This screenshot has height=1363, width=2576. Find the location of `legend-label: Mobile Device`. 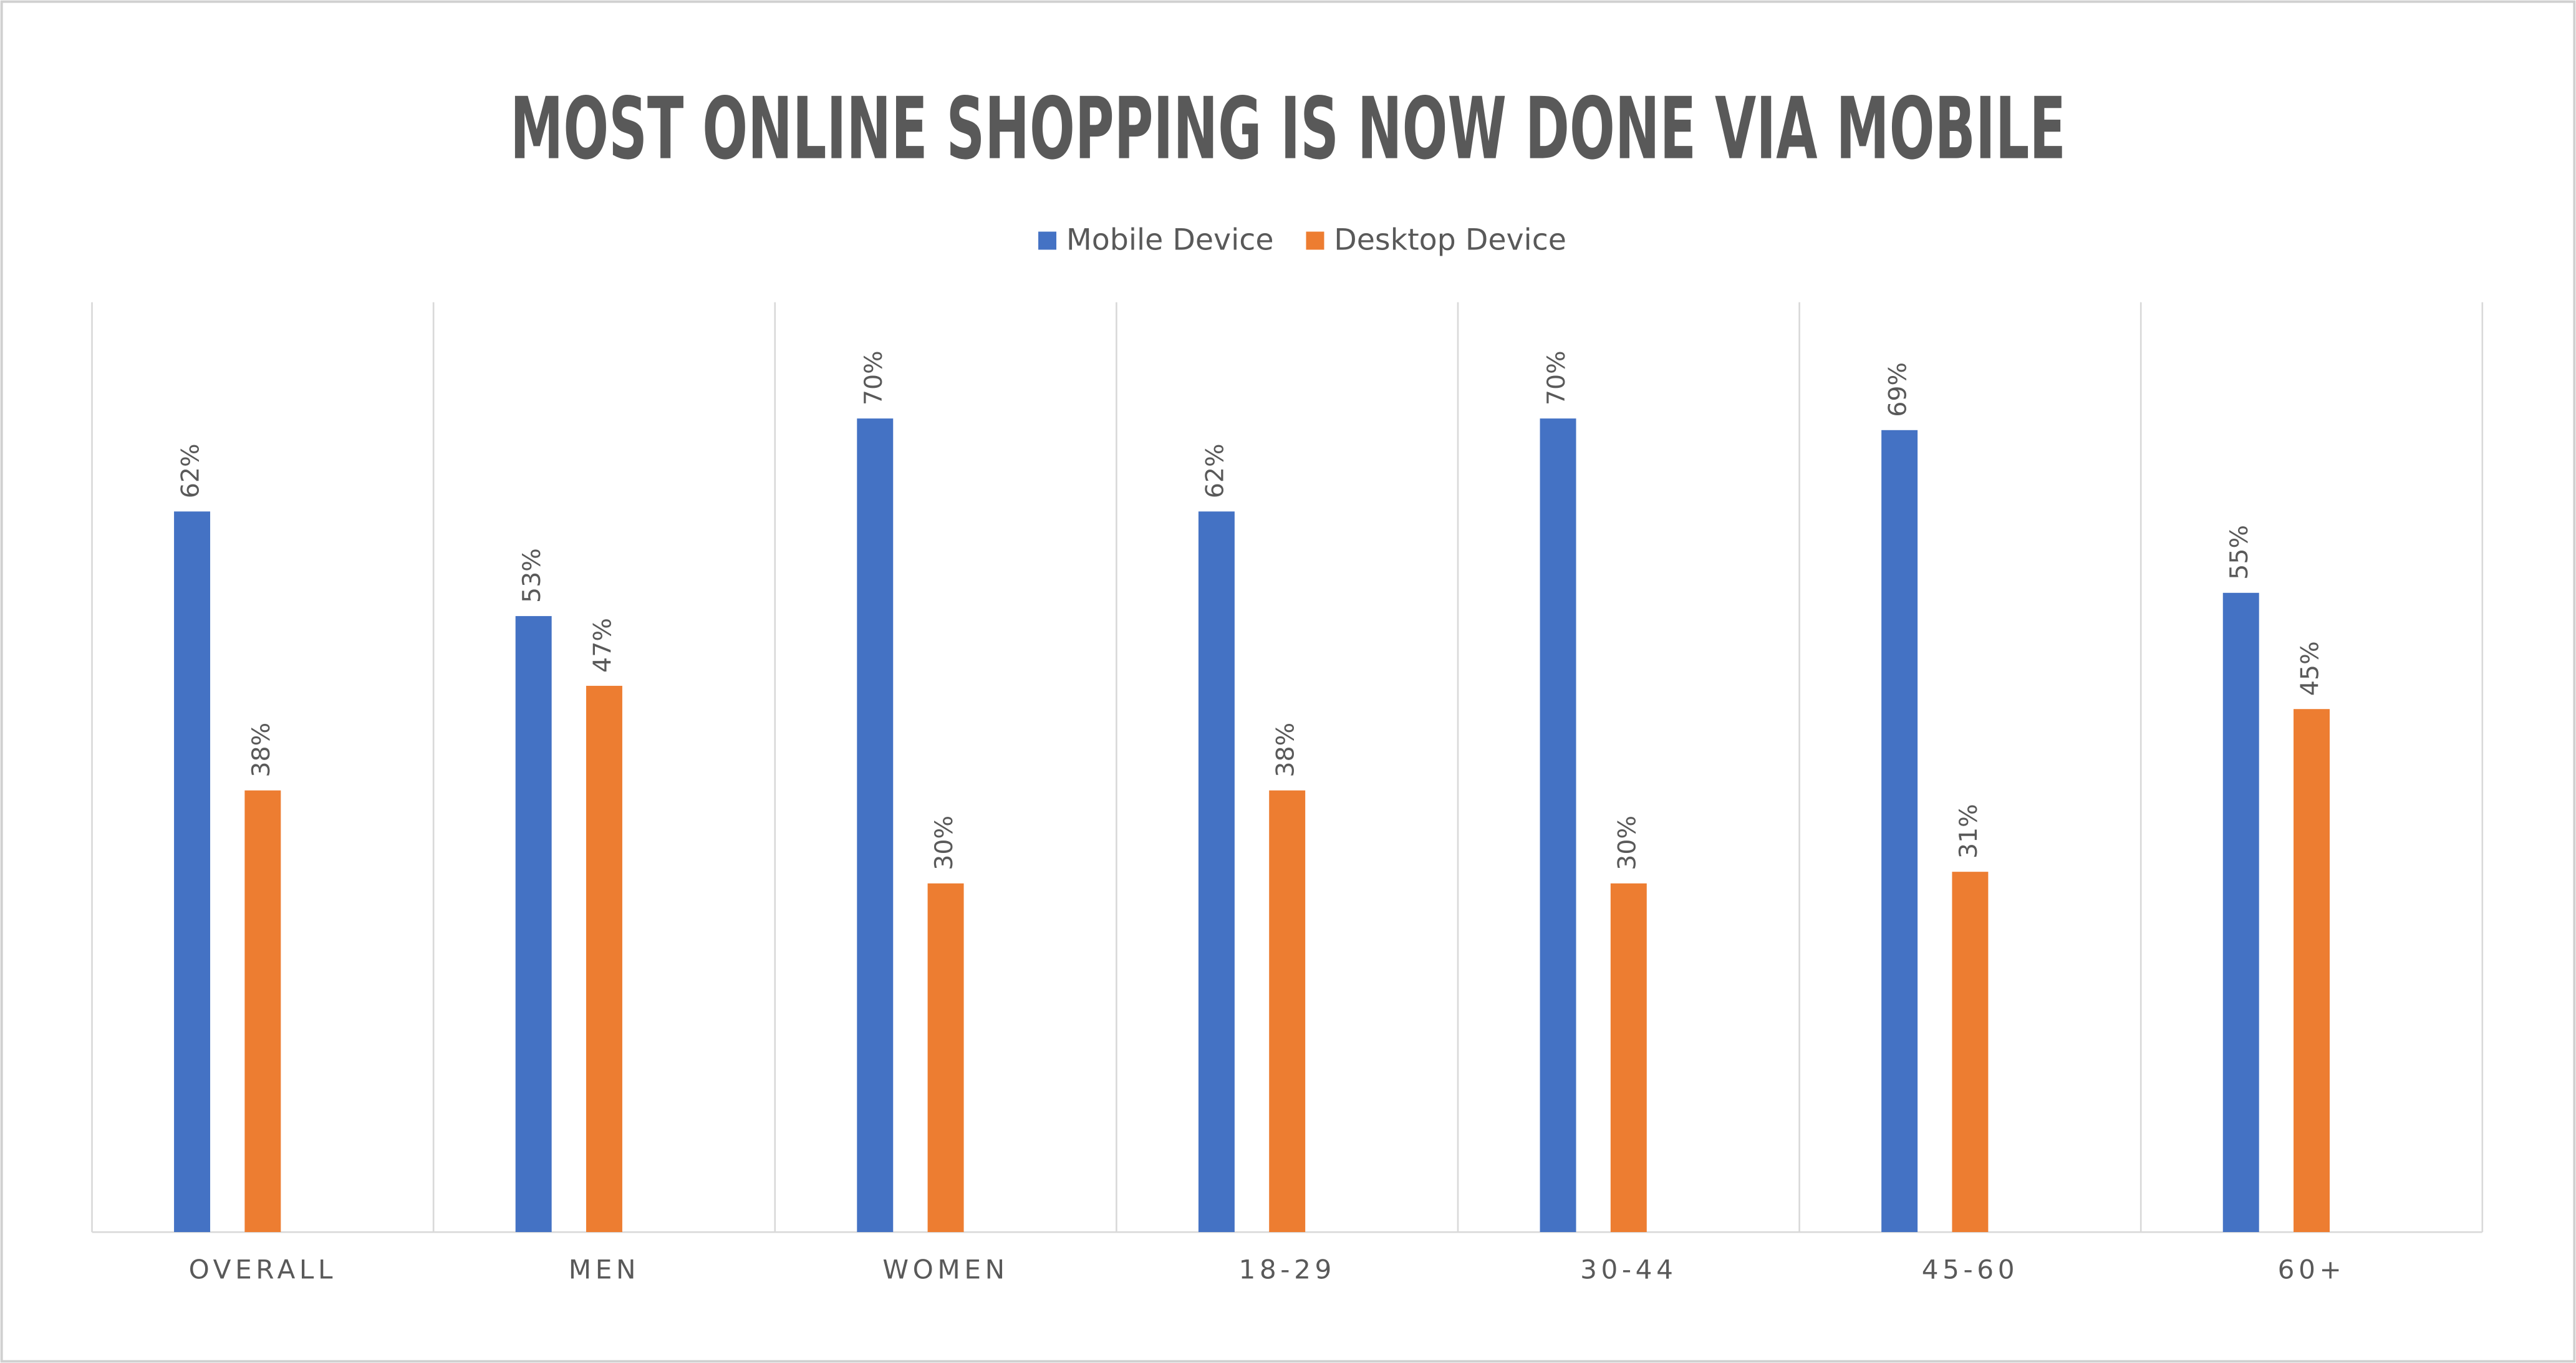

legend-label: Mobile Device is located at coordinates (1170, 240).